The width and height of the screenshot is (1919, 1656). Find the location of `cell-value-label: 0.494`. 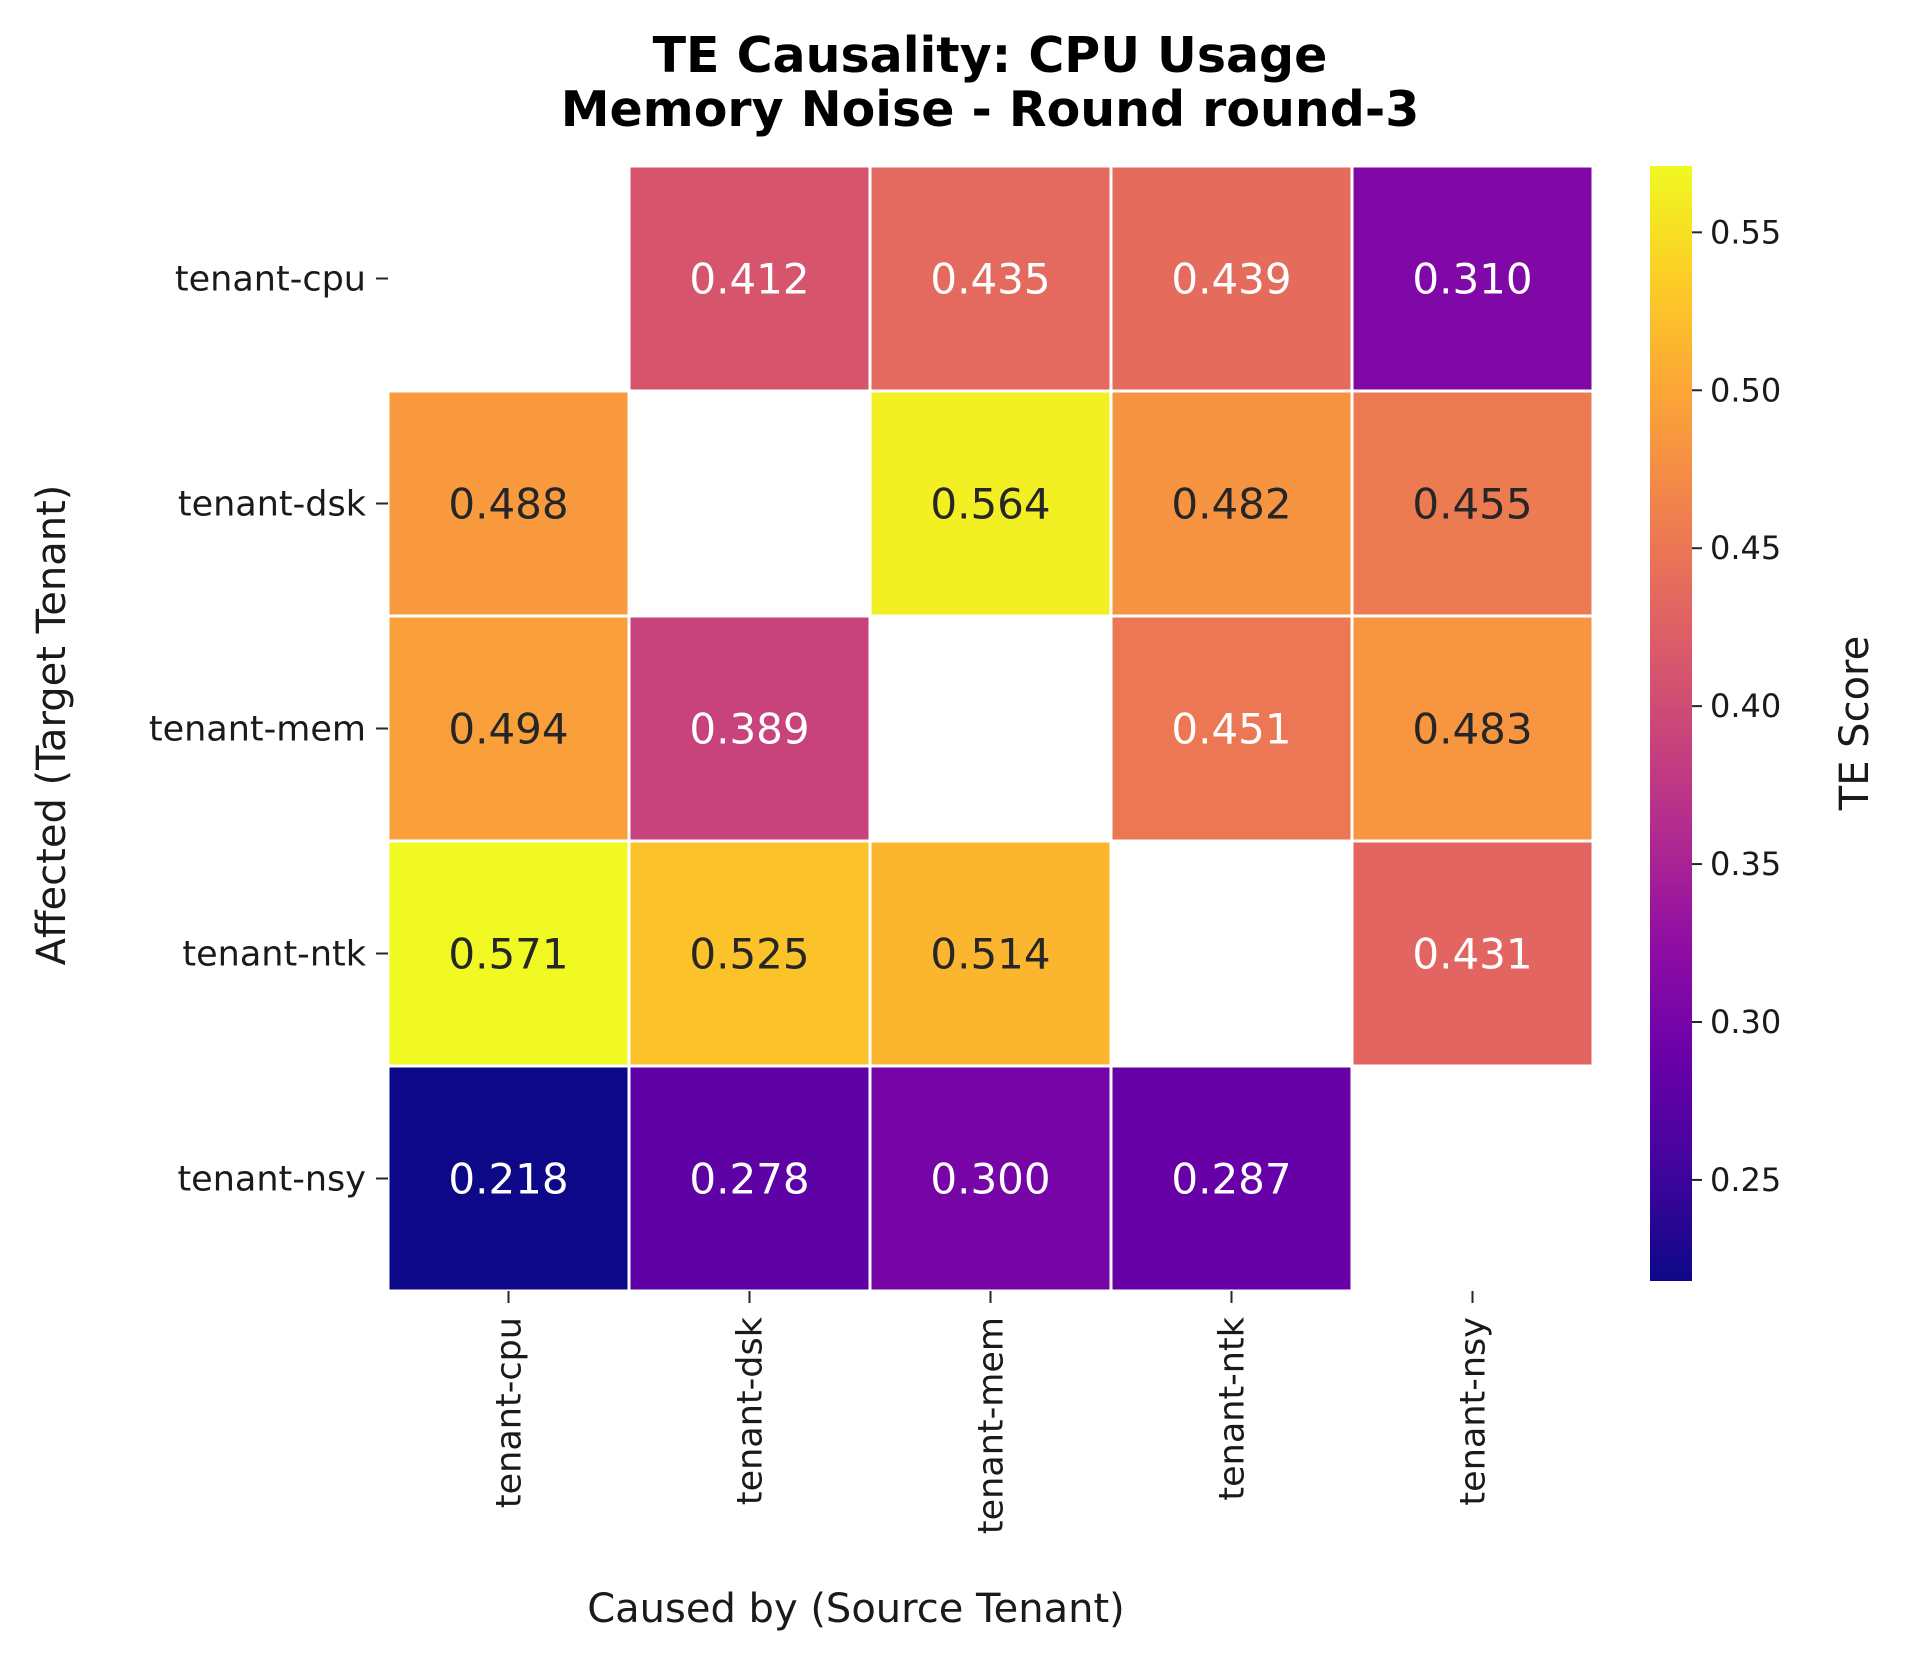

cell-value-label: 0.494 is located at coordinates (508, 729).